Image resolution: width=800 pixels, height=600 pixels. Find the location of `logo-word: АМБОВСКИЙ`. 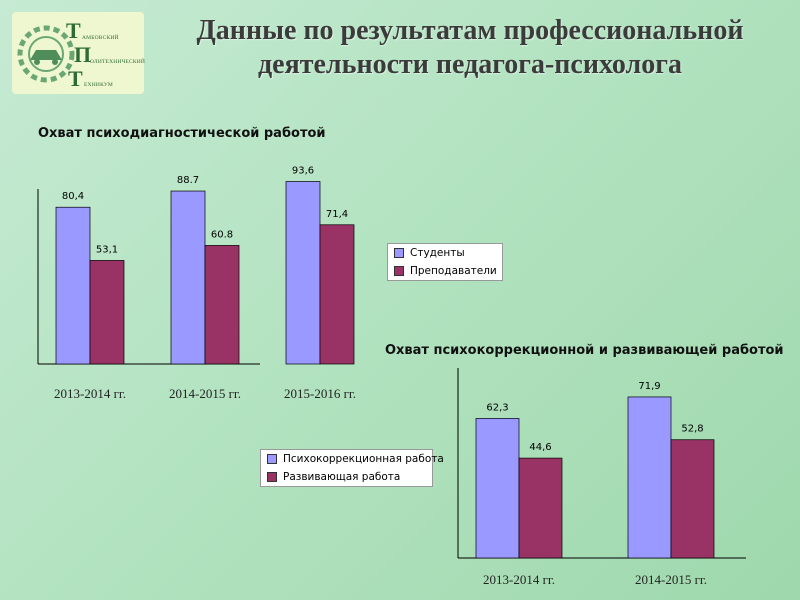

logo-word: АМБОВСКИЙ is located at coordinates (100, 38).